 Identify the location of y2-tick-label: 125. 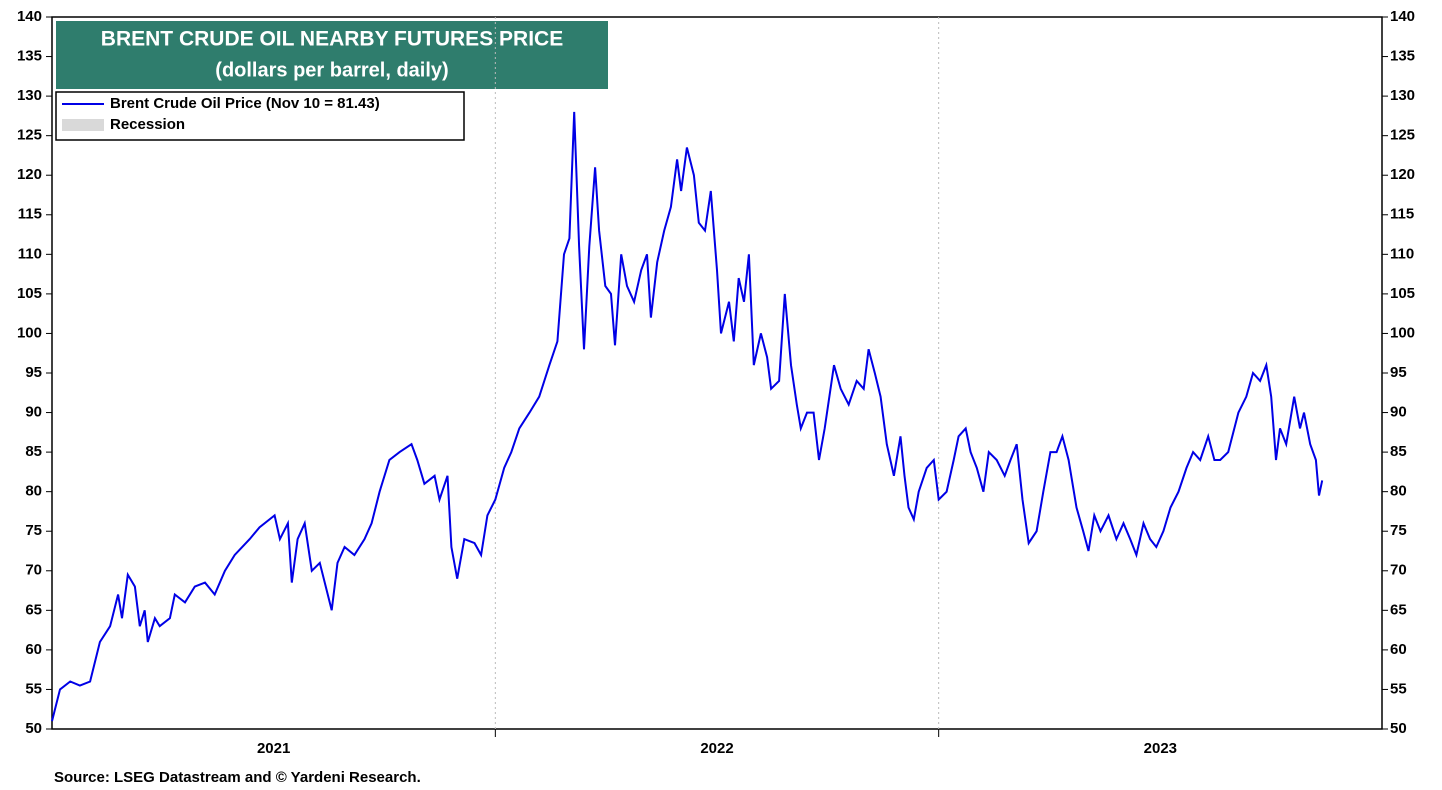
(1402, 135).